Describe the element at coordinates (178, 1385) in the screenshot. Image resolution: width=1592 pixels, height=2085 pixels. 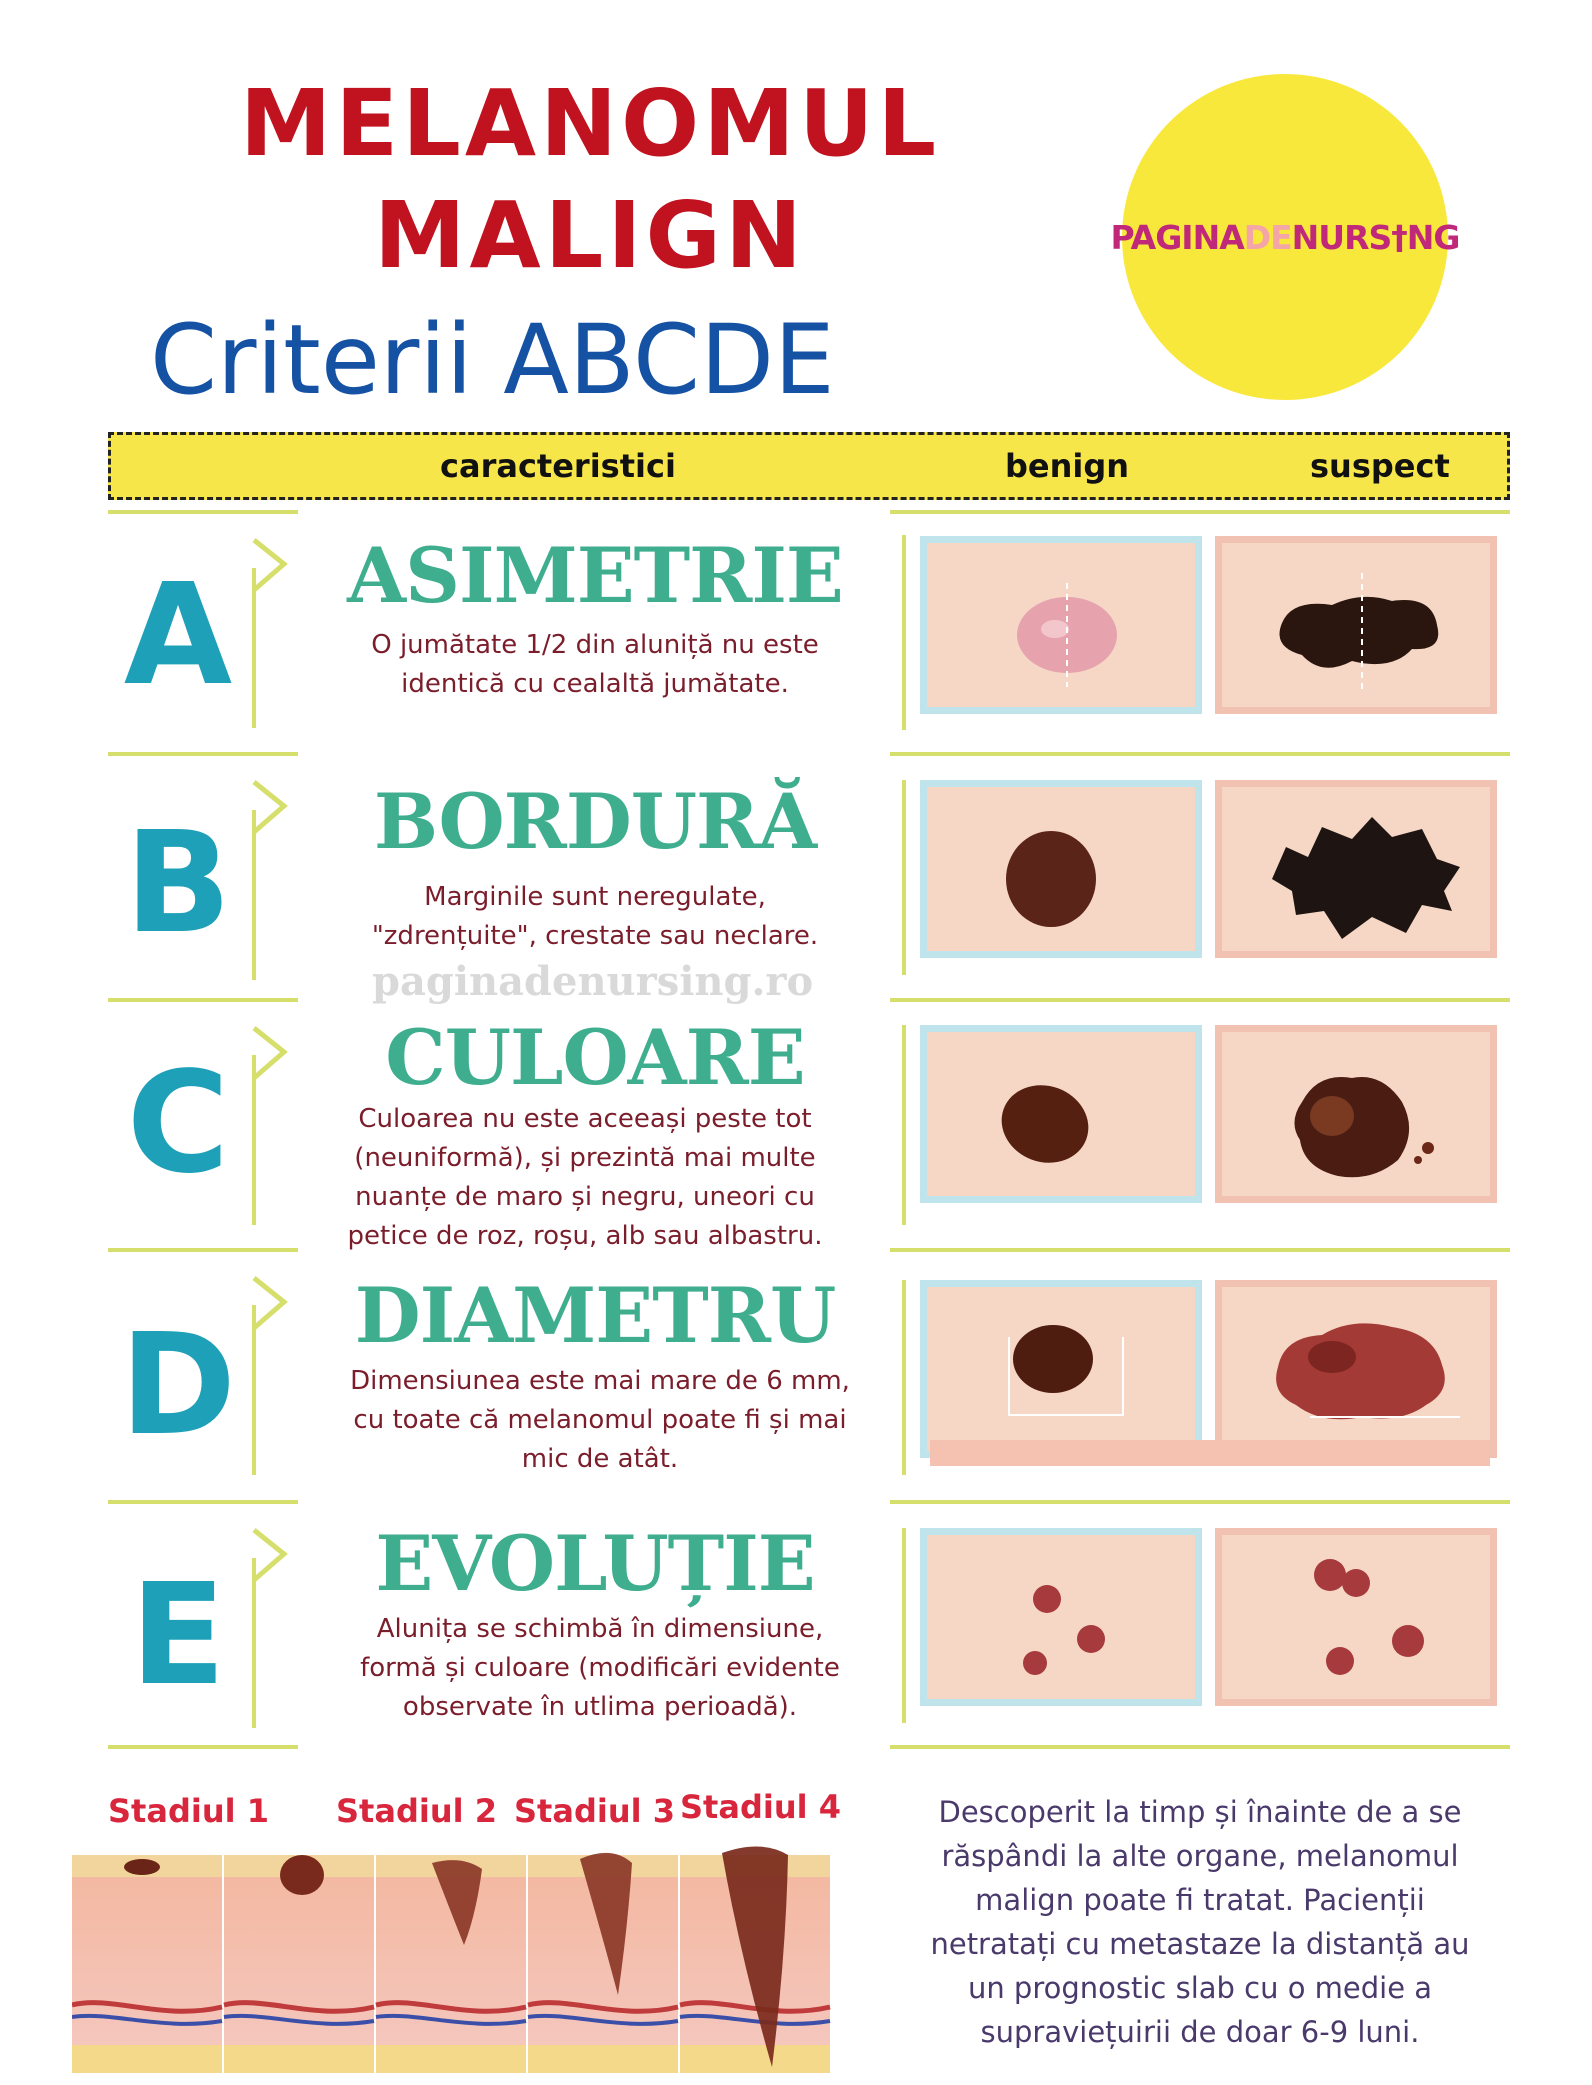
I see `criterion-letter-d: D` at that location.